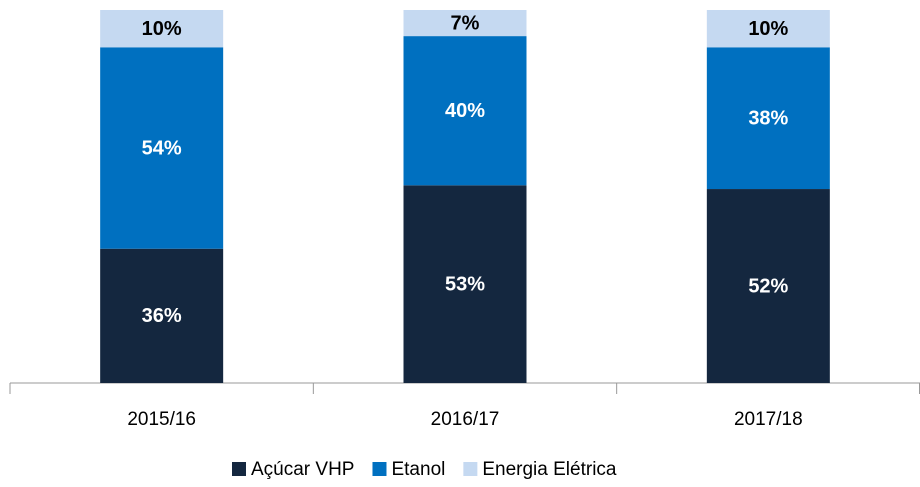 The height and width of the screenshot is (487, 920). I want to click on value-label: 36%, so click(162, 316).